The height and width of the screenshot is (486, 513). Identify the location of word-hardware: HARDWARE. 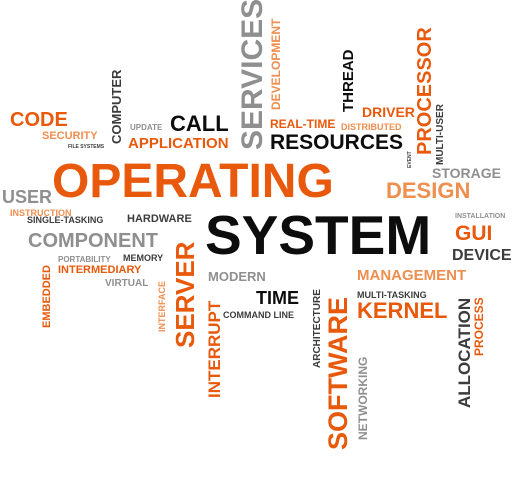
(159, 219).